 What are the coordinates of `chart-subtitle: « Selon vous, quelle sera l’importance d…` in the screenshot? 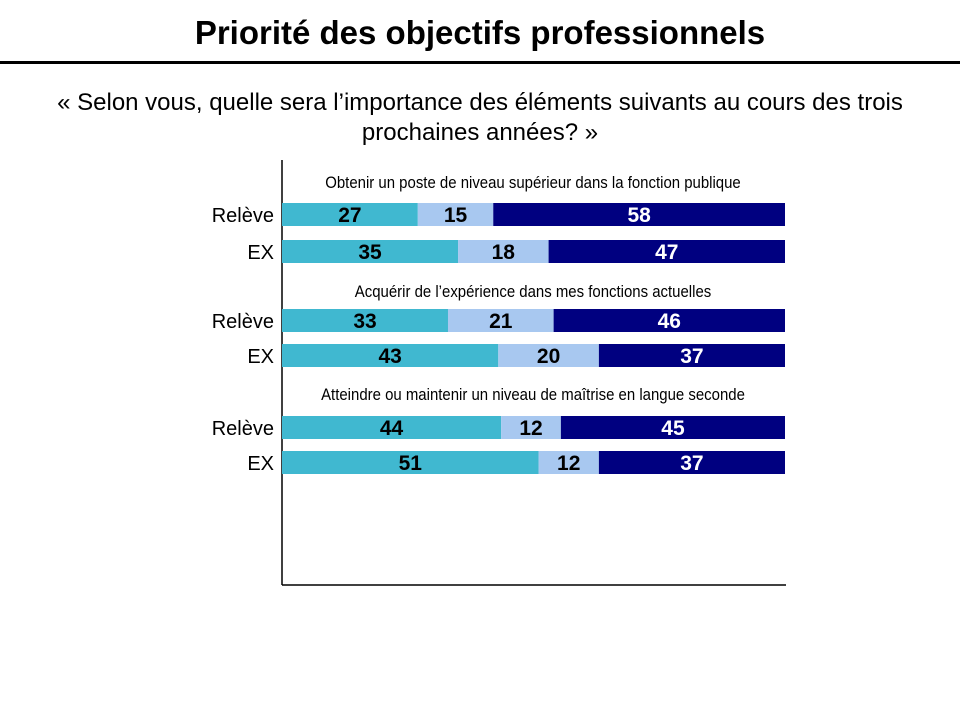 It's located at (480, 117).